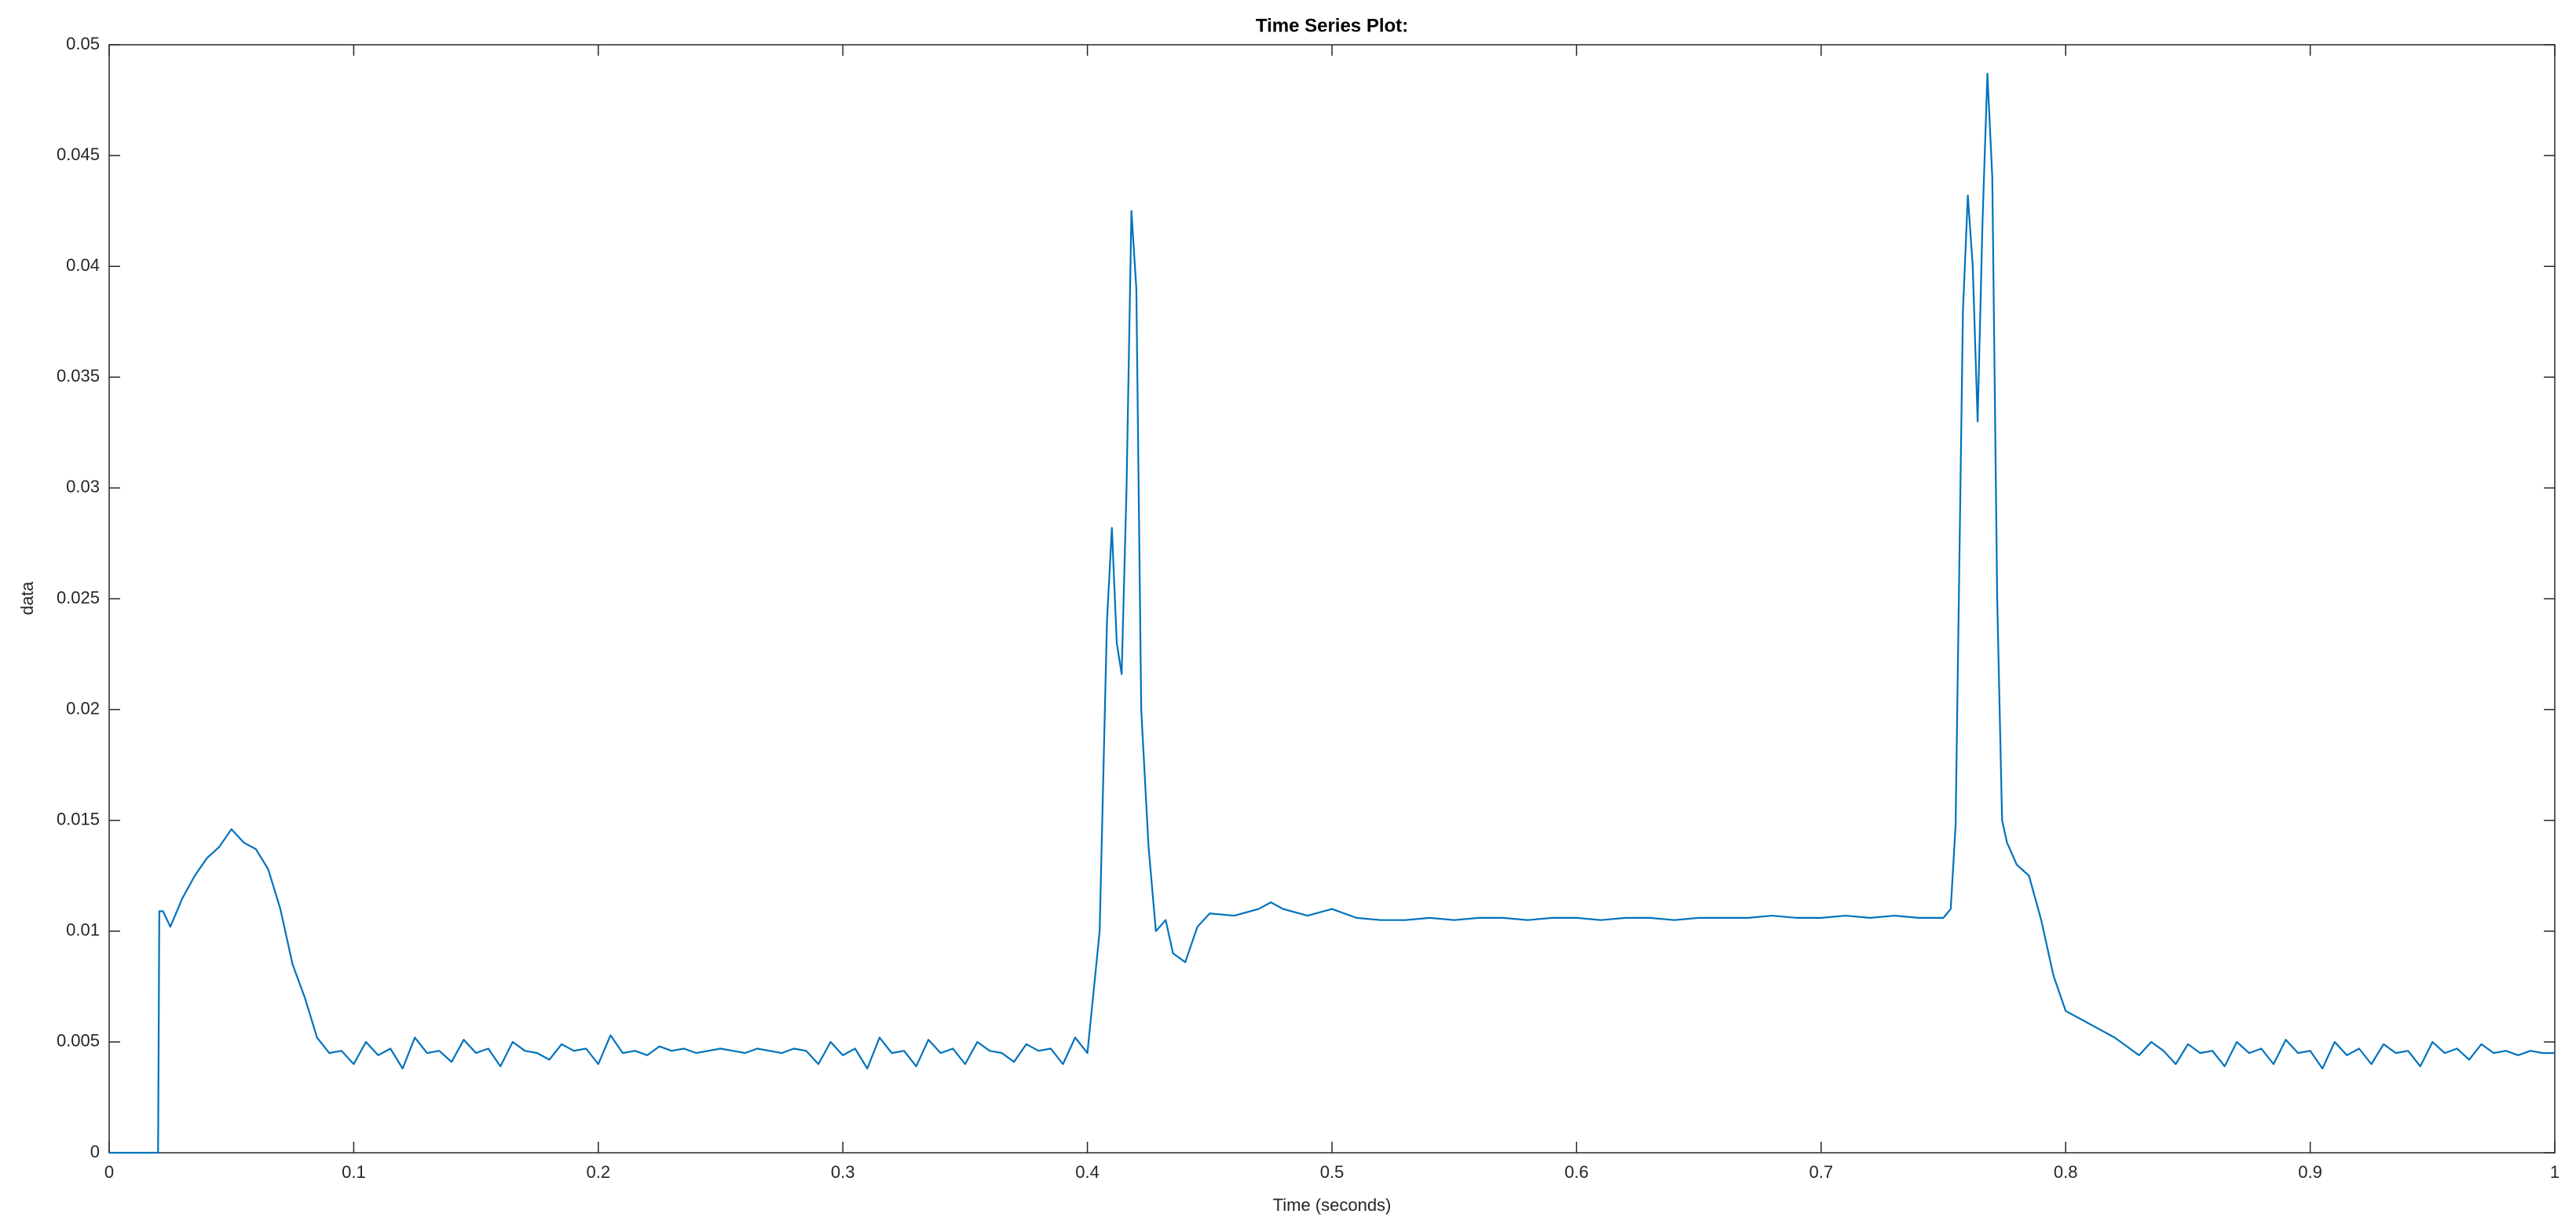  Describe the element at coordinates (79, 597) in the screenshot. I see `y-tick-label: 0.025` at that location.